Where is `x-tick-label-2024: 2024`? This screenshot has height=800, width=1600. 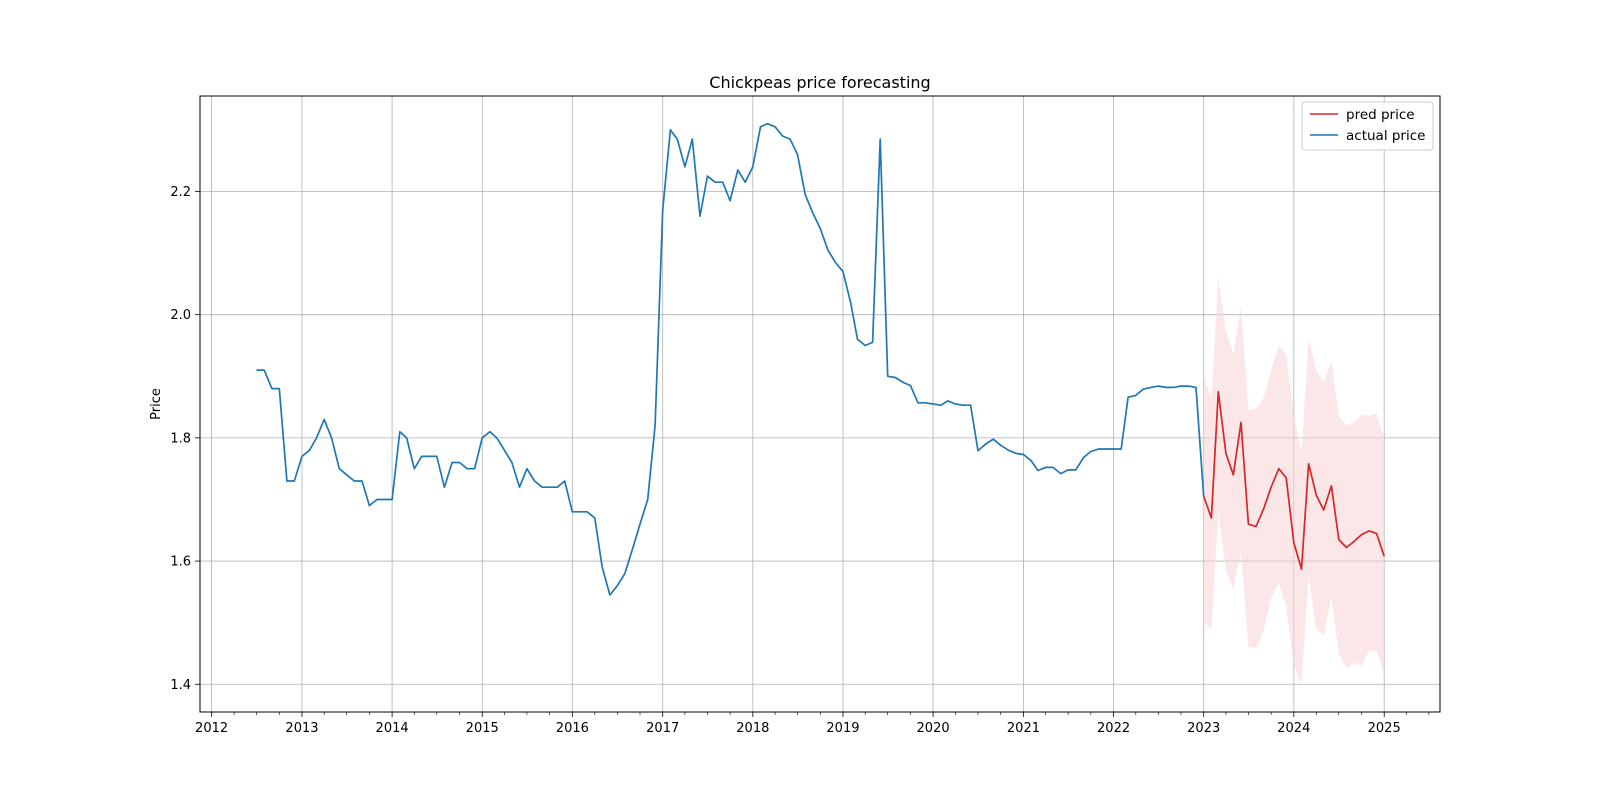
x-tick-label-2024: 2024 is located at coordinates (1293, 728).